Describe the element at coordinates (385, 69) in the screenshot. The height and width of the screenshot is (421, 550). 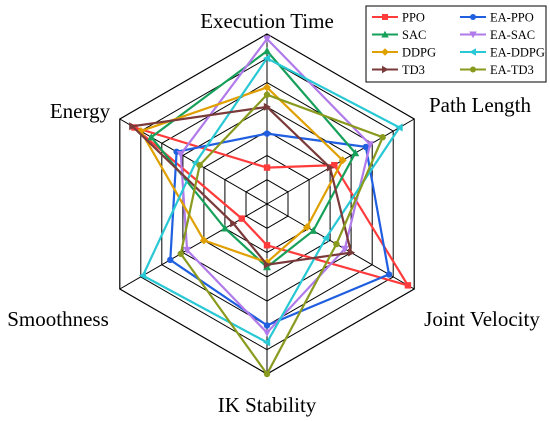
I see `legend-marker-td3` at that location.